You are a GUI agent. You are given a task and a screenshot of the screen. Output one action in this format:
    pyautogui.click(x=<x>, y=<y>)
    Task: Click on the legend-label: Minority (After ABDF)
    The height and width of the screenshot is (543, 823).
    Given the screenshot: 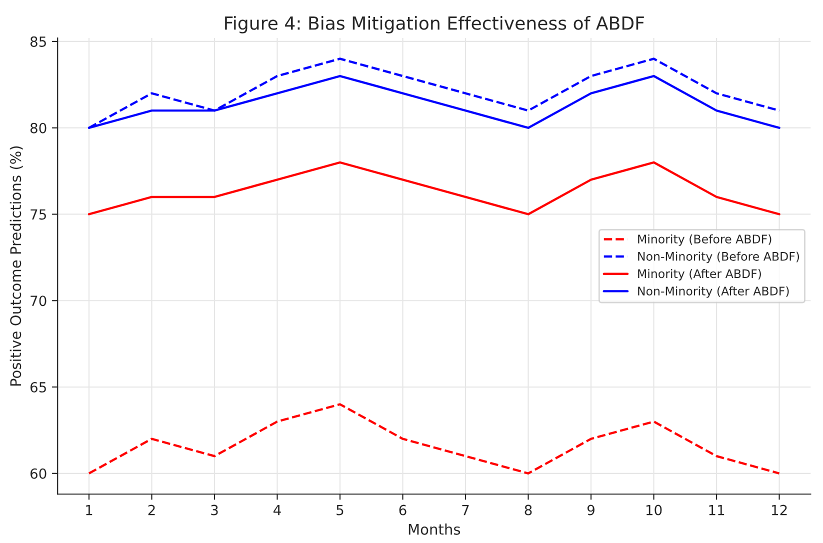 What is the action you would take?
    pyautogui.click(x=699, y=274)
    